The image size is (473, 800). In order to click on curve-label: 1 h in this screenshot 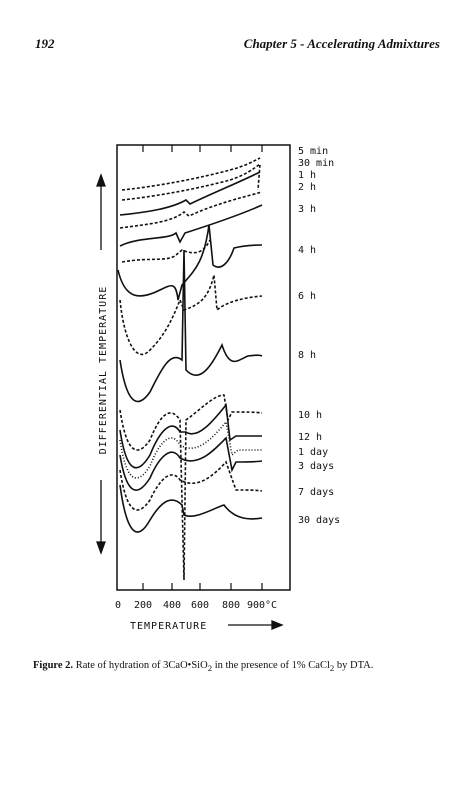, I will do `click(307, 175)`.